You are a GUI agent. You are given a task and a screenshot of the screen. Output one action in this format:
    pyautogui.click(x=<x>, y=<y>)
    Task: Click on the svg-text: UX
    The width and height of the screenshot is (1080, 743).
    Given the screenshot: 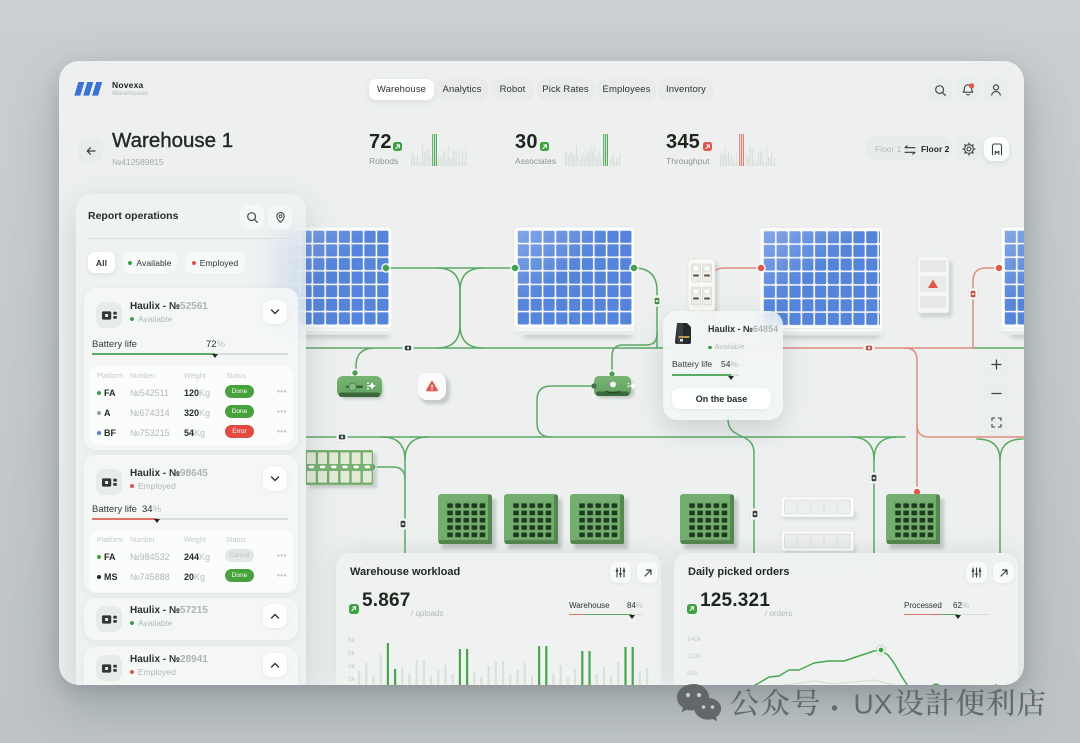 What is the action you would take?
    pyautogui.click(x=873, y=704)
    